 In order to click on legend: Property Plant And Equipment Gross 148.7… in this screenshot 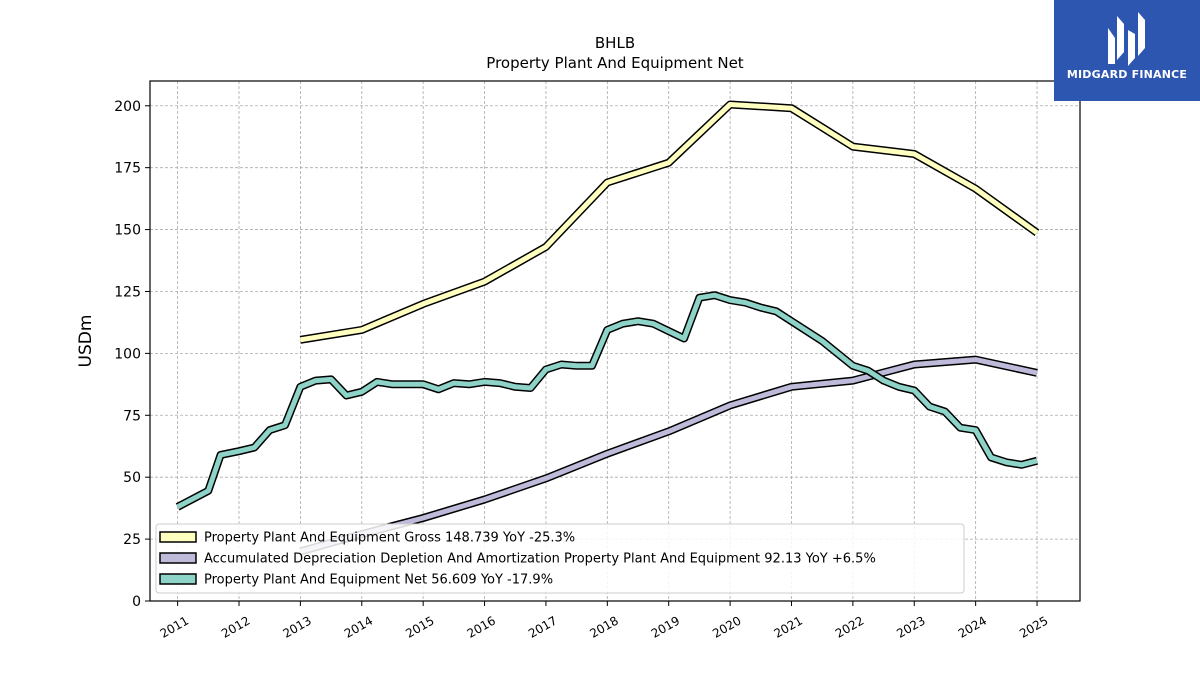, I will do `click(560, 558)`.